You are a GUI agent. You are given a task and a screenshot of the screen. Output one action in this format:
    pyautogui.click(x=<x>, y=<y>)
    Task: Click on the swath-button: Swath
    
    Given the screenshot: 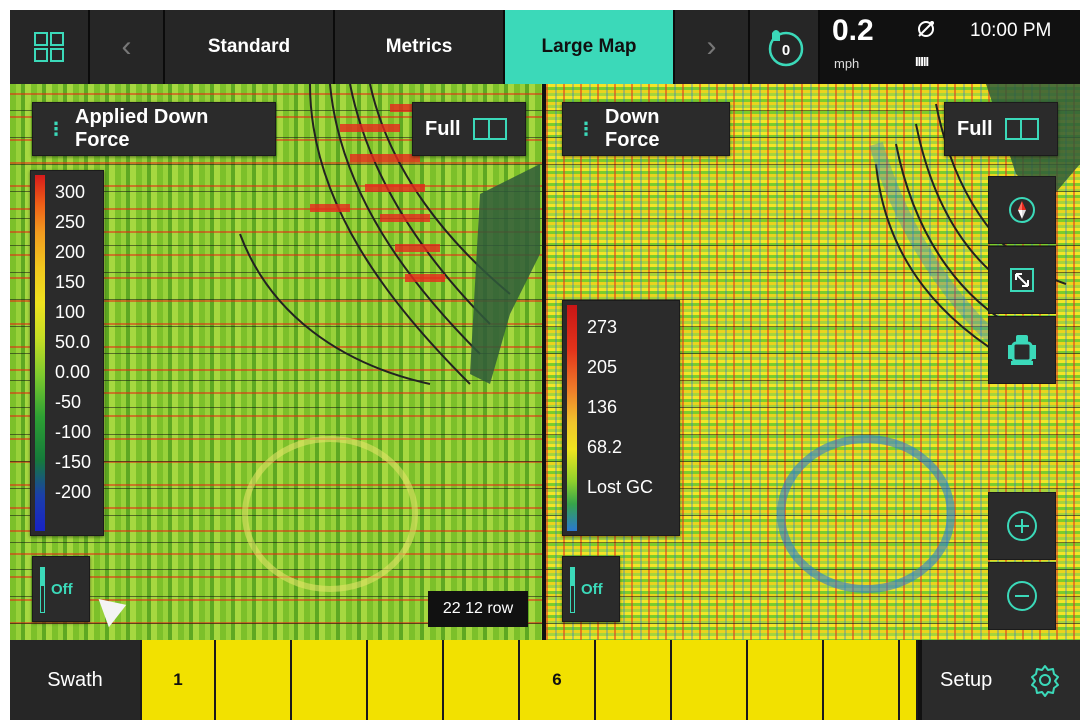 What is the action you would take?
    pyautogui.click(x=75, y=680)
    